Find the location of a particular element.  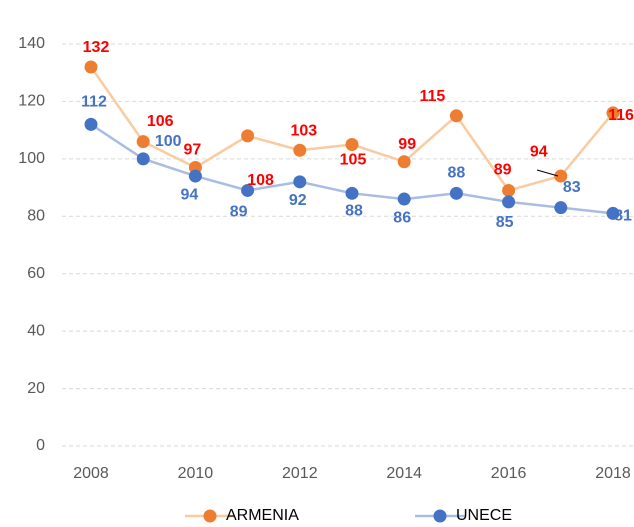

data-label: 83 is located at coordinates (572, 187).